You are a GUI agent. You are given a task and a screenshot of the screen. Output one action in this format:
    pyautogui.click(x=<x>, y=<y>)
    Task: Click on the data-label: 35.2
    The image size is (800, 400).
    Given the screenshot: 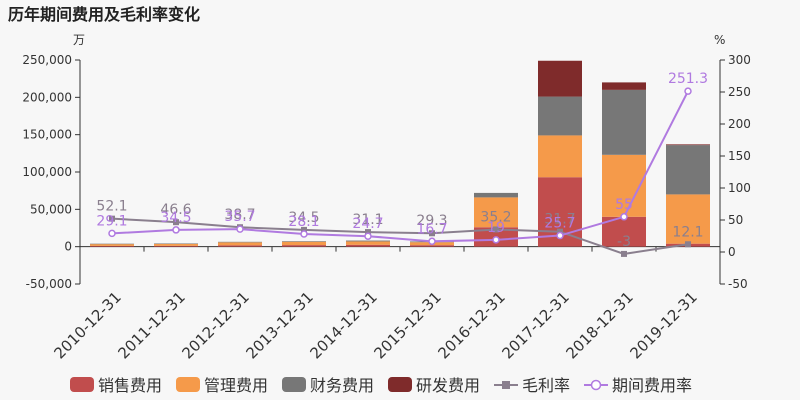 What is the action you would take?
    pyautogui.click(x=495, y=217)
    